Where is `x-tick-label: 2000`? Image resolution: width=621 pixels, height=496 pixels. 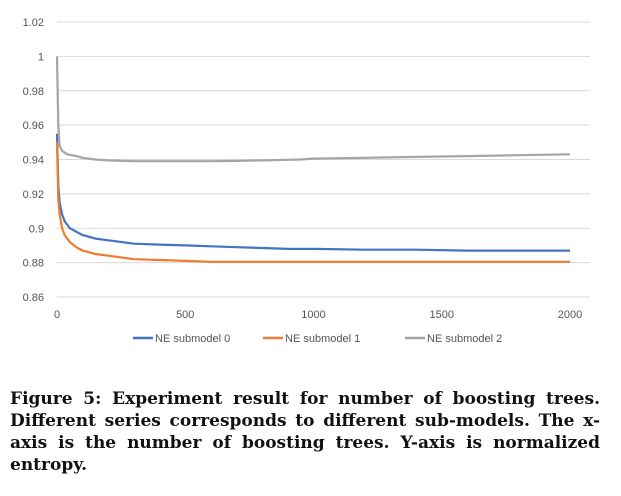 x-tick-label: 2000 is located at coordinates (570, 315).